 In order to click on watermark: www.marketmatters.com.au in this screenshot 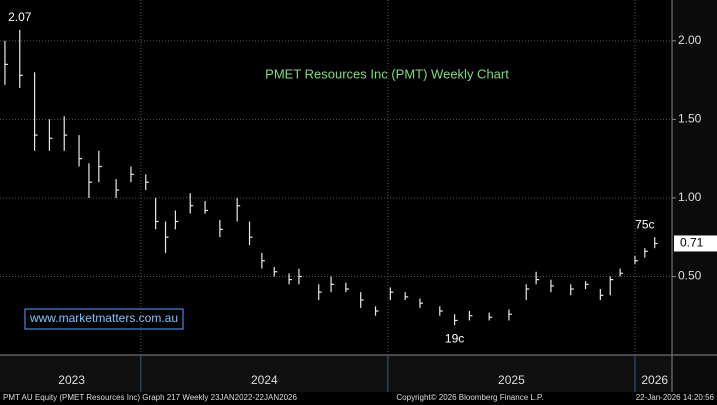, I will do `click(103, 318)`.